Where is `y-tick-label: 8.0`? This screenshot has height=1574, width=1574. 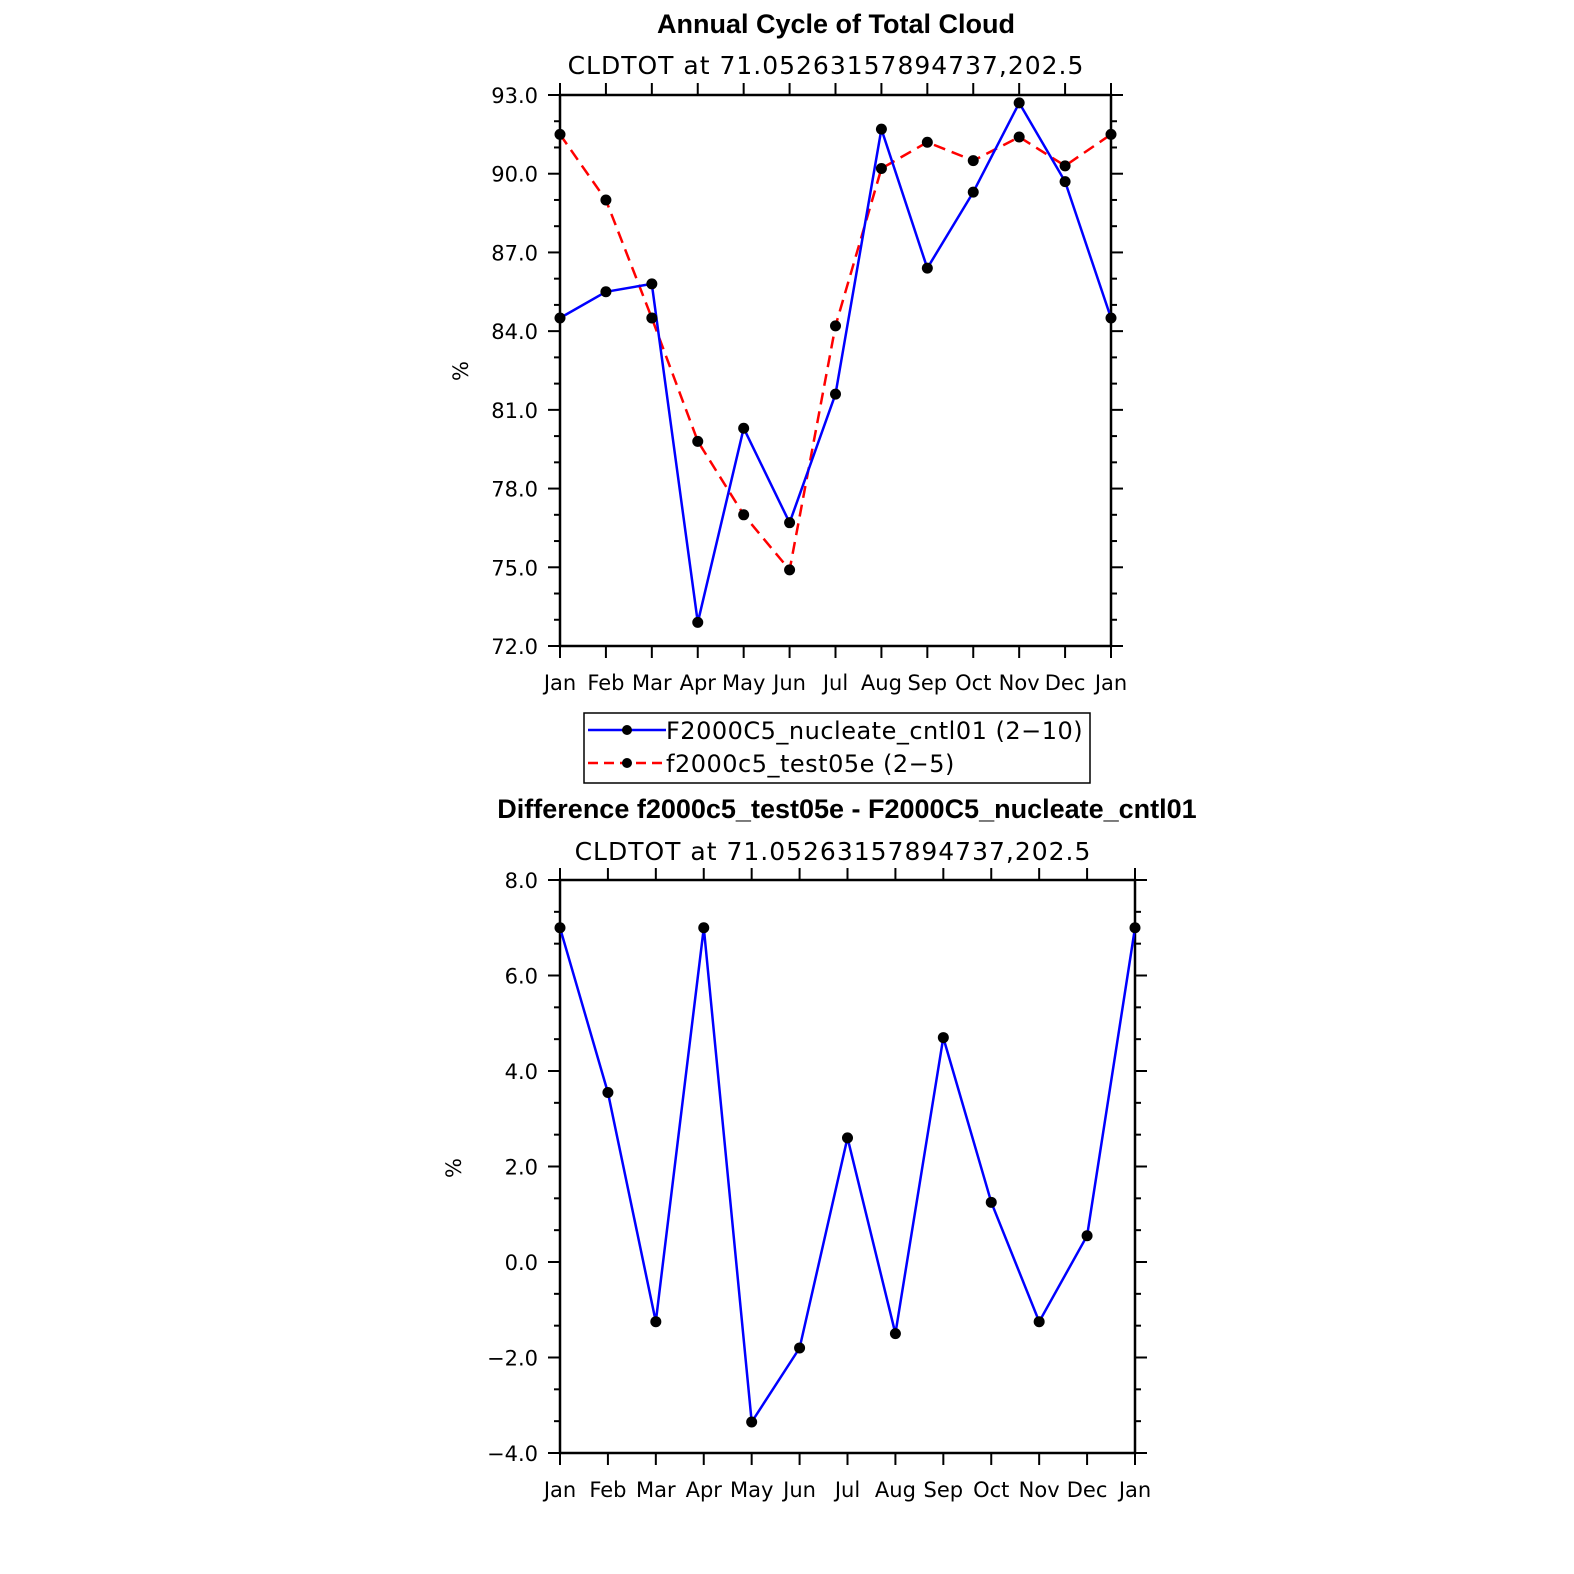 y-tick-label: 8.0 is located at coordinates (521, 881).